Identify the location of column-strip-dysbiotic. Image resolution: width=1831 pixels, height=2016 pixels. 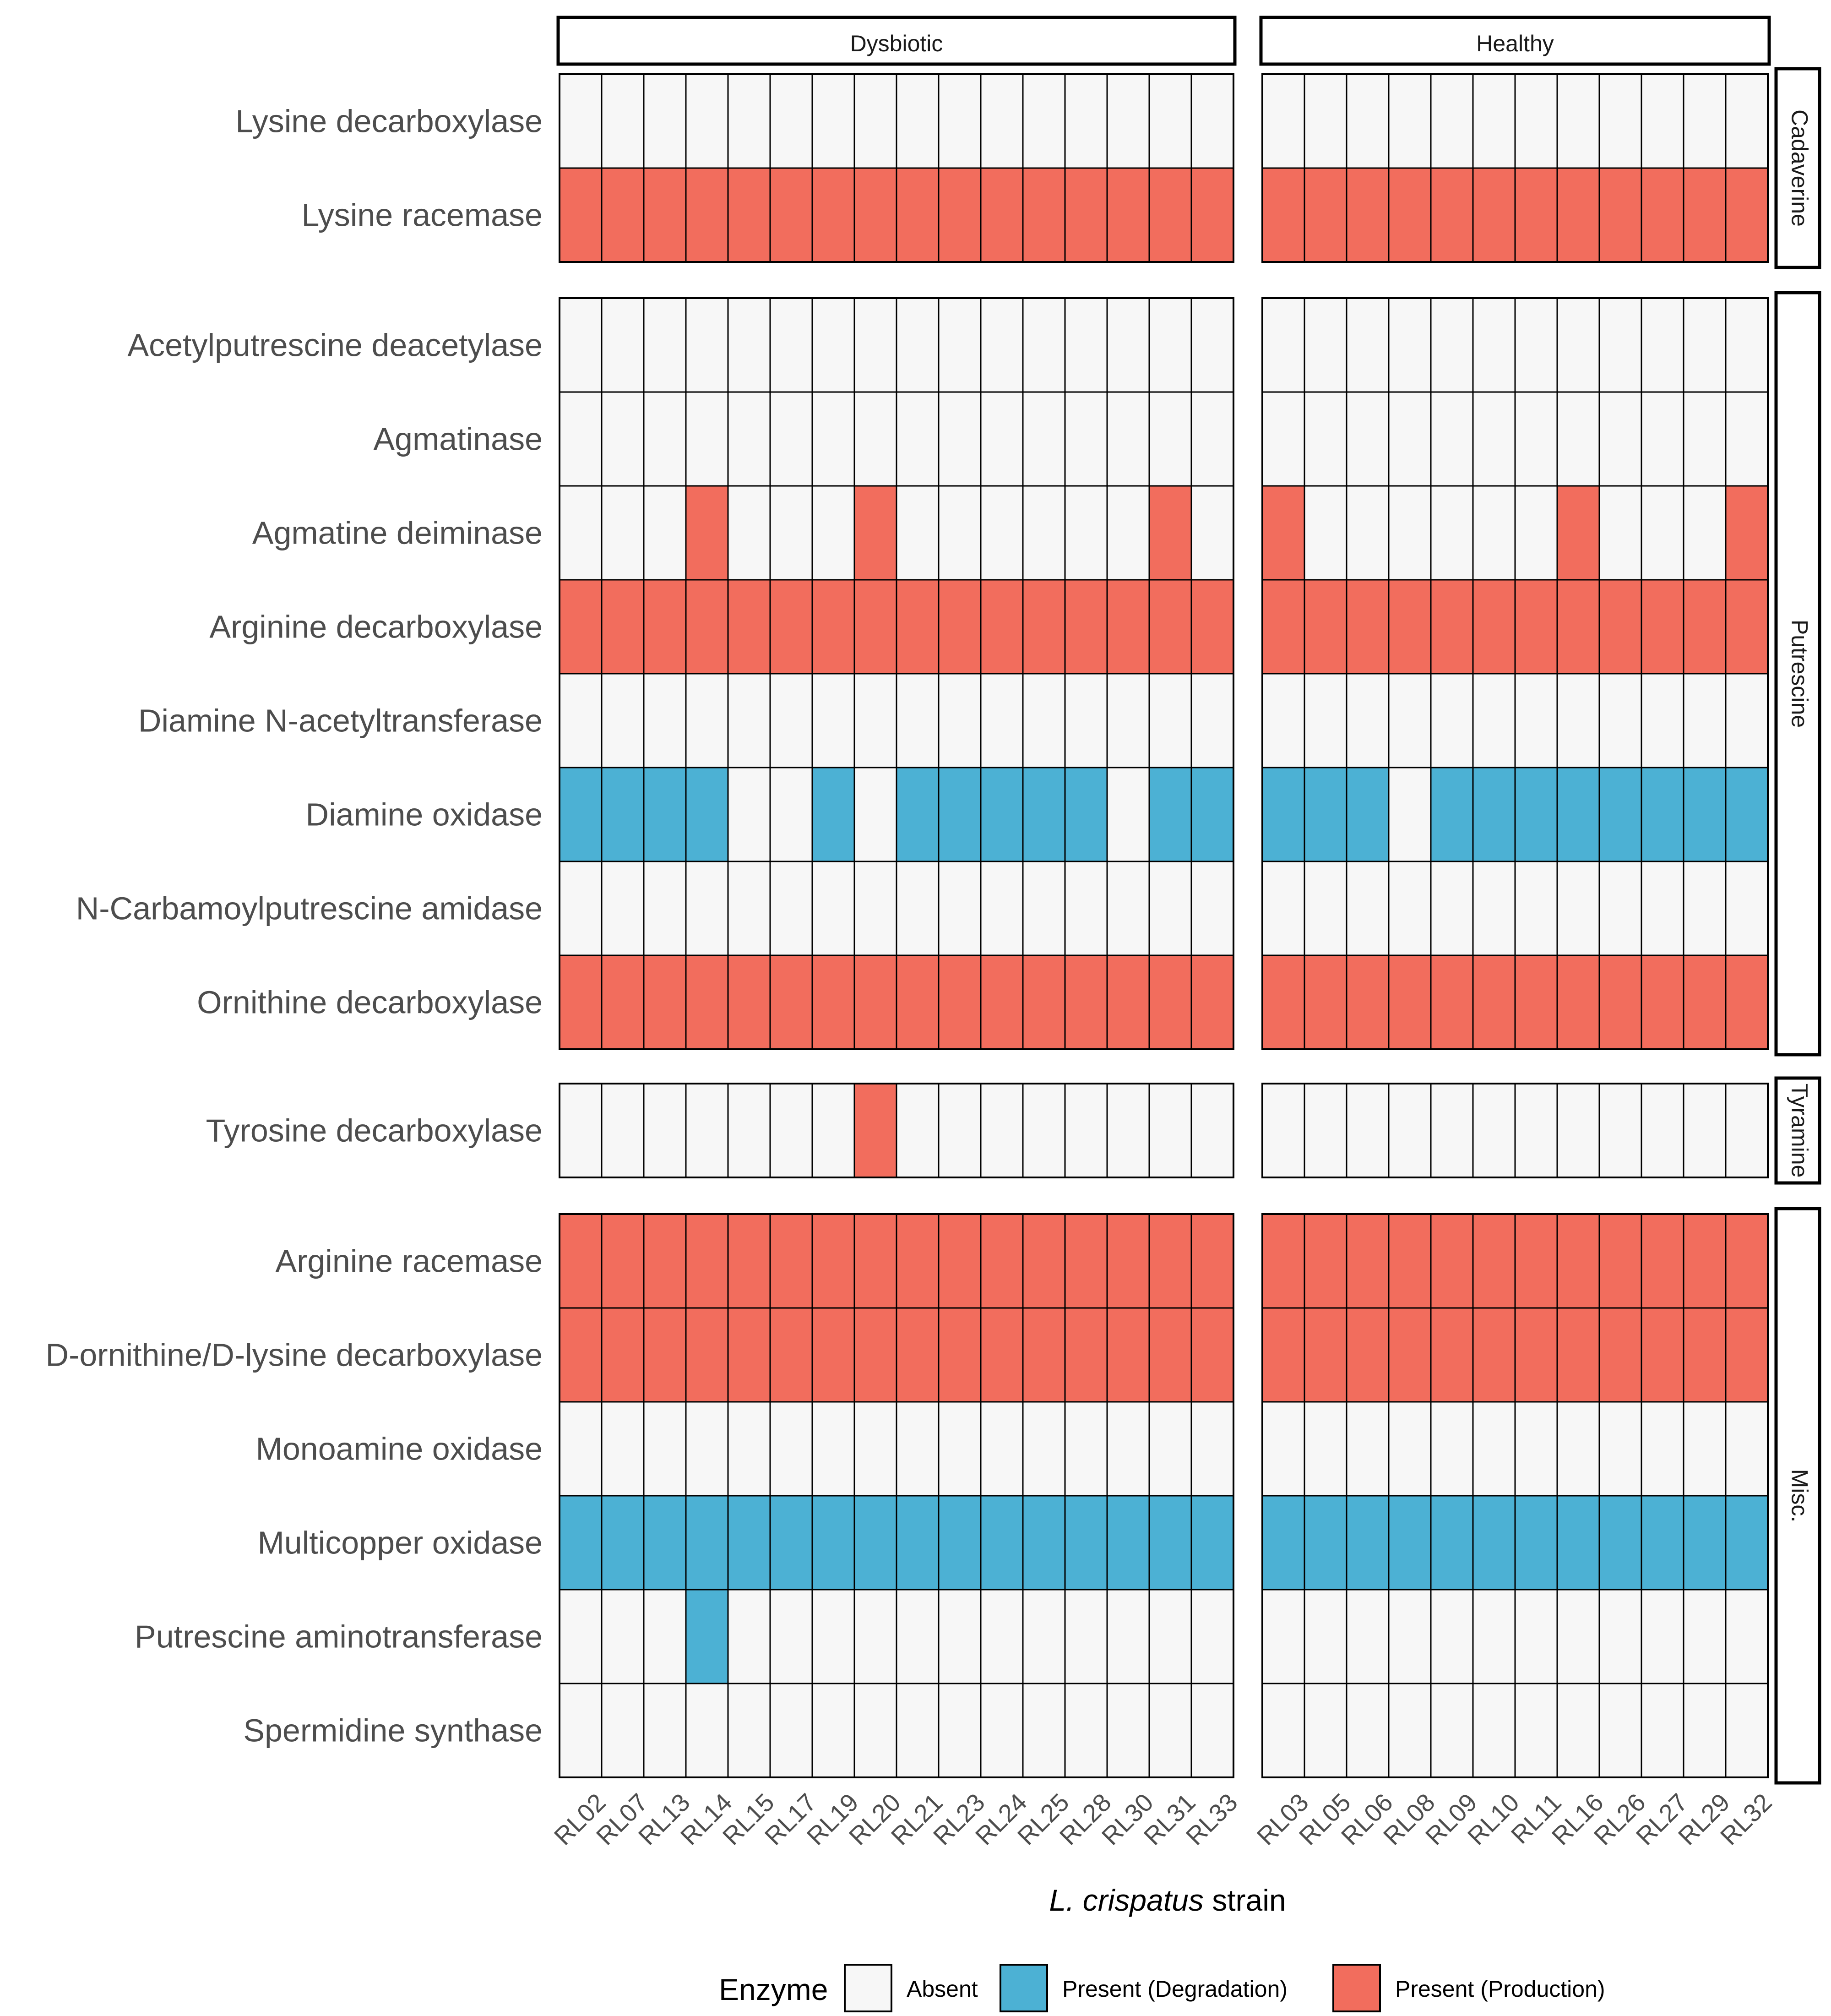
(896, 41).